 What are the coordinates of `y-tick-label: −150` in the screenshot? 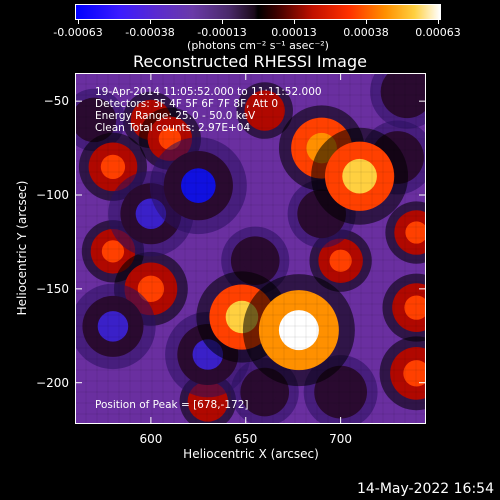 It's located at (52, 288).